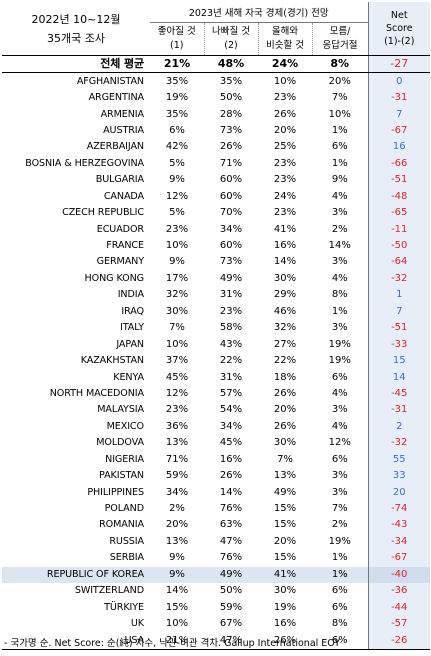 Image resolution: width=431 pixels, height=656 pixels. I want to click on value-worse: 45%, so click(231, 443).